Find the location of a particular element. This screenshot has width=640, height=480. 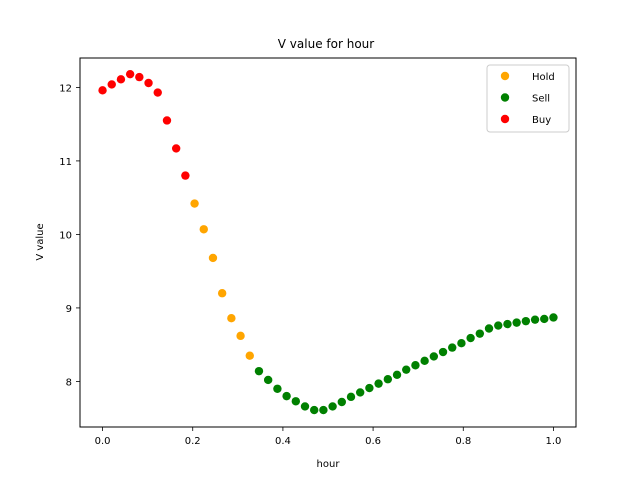

y-tick-label: 9 is located at coordinates (69, 309).